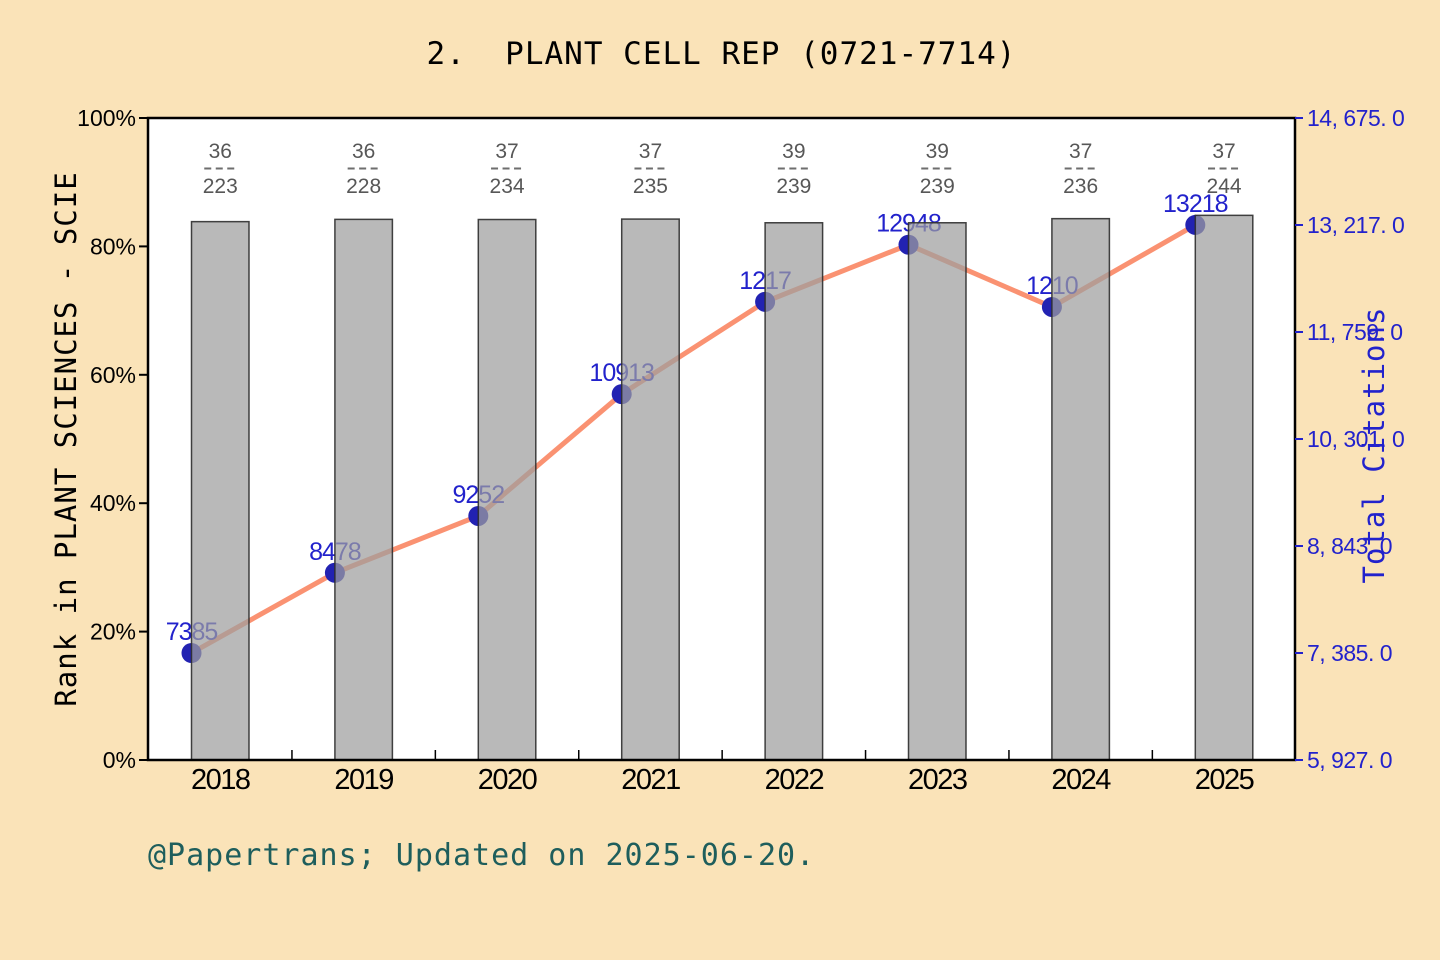  What do you see at coordinates (363, 780) in the screenshot?
I see `x-tick-label: 2019` at bounding box center [363, 780].